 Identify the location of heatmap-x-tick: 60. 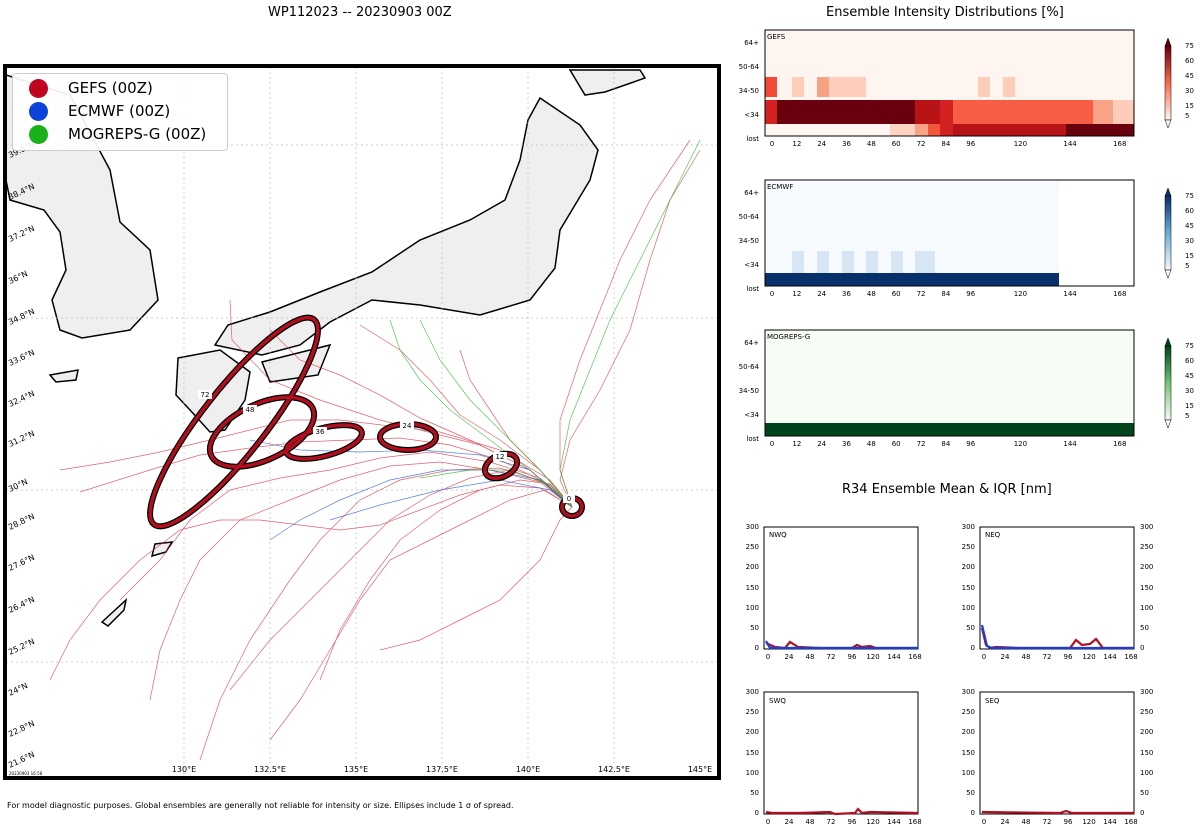
(896, 444).